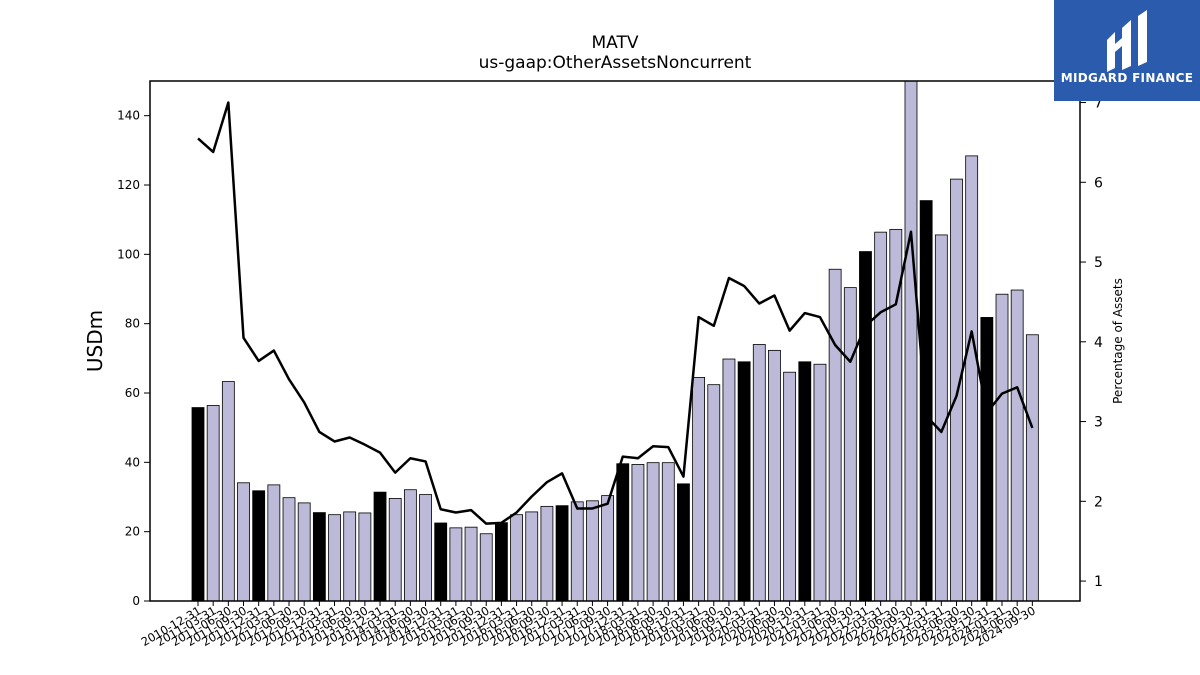 The width and height of the screenshot is (1200, 675). Describe the element at coordinates (136, 601) in the screenshot. I see `y-tick-label: 0` at that location.